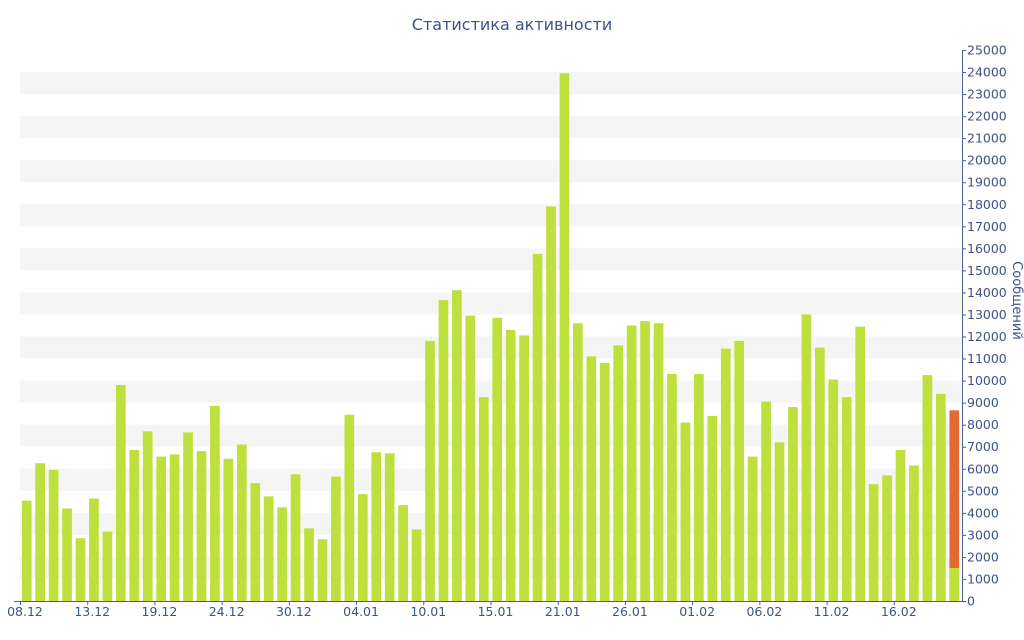 The width and height of the screenshot is (1024, 640). Describe the element at coordinates (987, 336) in the screenshot. I see `y-tick-label: 12000` at that location.